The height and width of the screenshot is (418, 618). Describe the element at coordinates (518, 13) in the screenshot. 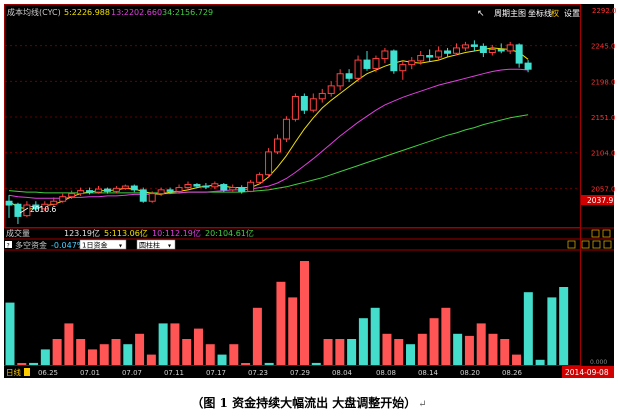

I see `toolbar-main-chart-button: 主图` at that location.